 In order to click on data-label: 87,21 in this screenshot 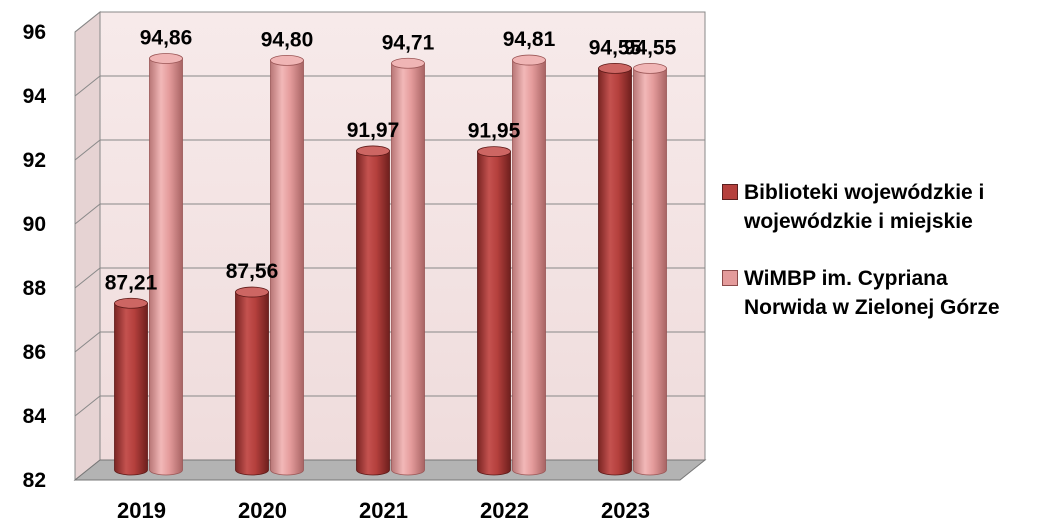, I will do `click(131, 282)`.